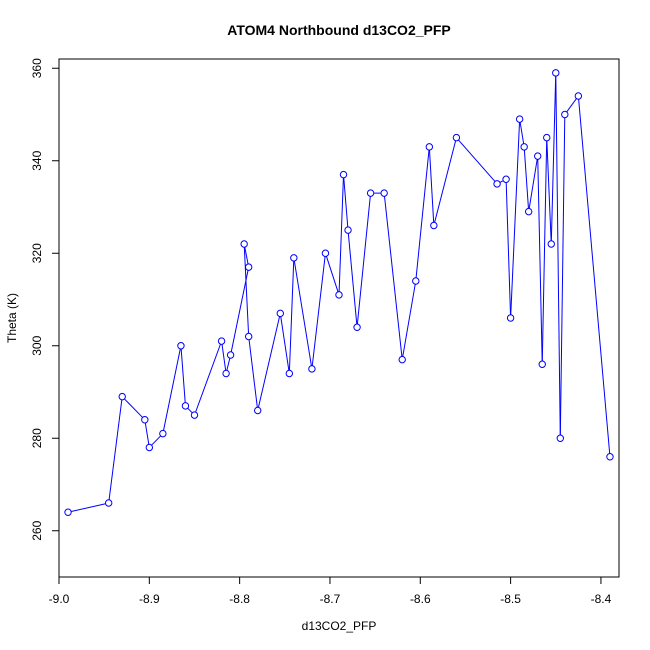 The image size is (650, 650). I want to click on y-axis-label: Theta (K), so click(12, 318).